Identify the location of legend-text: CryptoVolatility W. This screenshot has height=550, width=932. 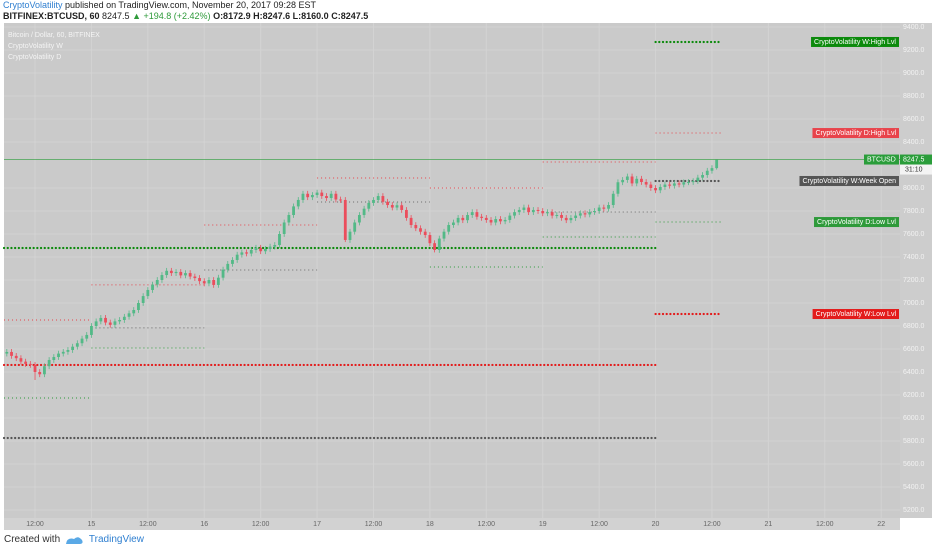
(35, 46).